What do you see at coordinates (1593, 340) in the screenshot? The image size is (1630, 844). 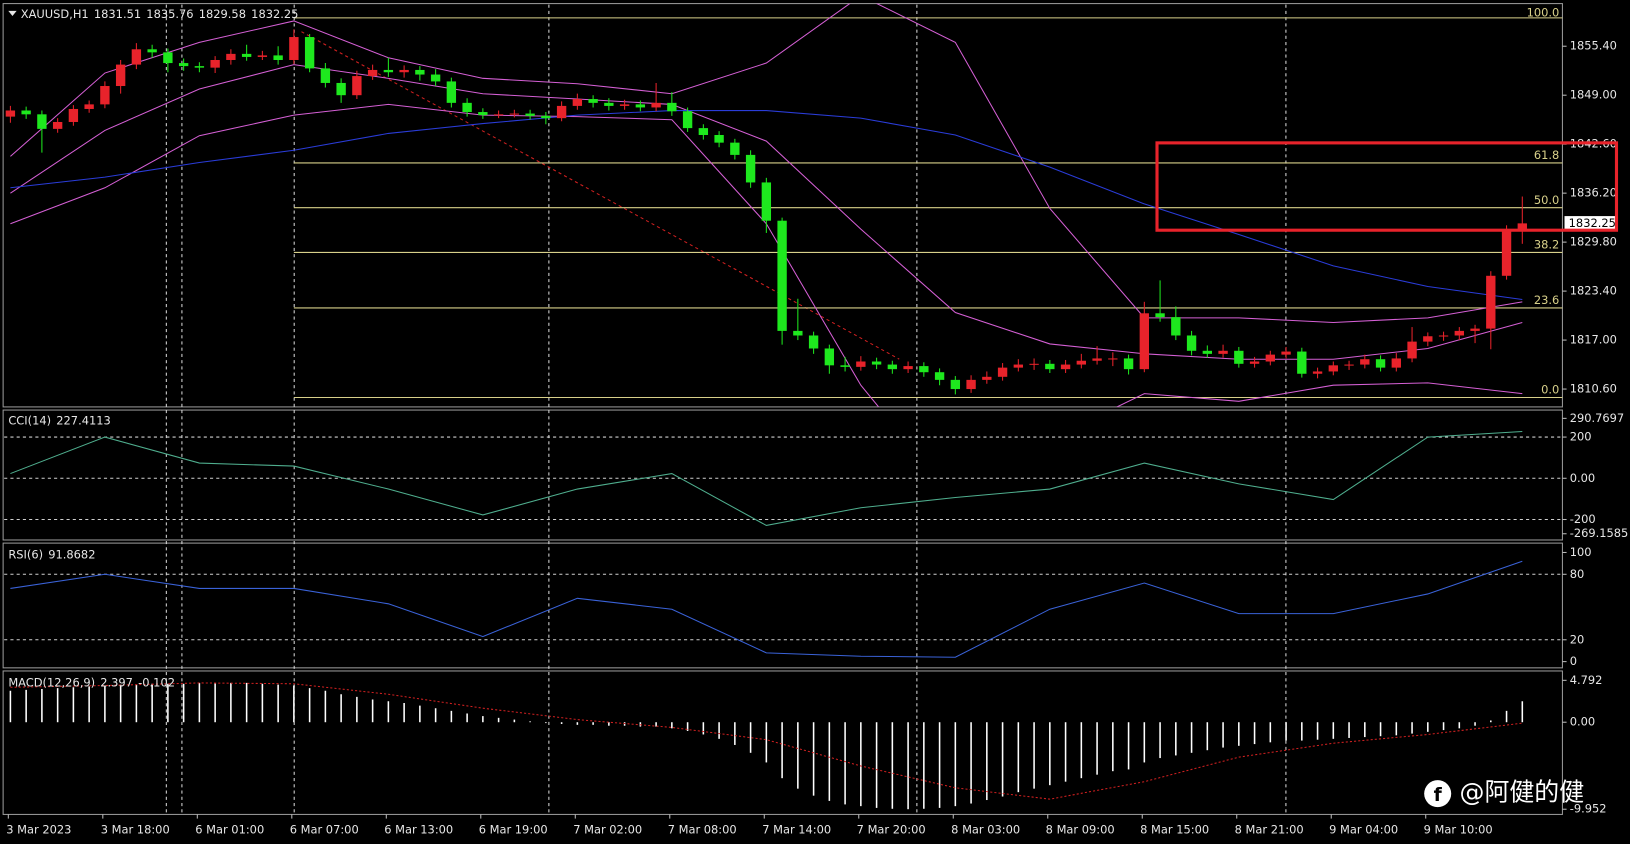 I see `y-tick-label: 1817.00` at bounding box center [1593, 340].